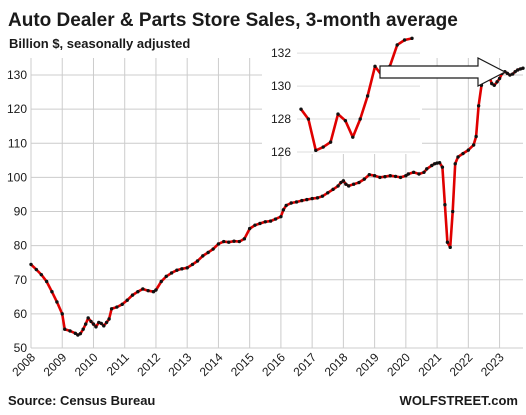 This screenshot has height=415, width=526. Describe the element at coordinates (99, 43) in the screenshot. I see `chart-subtitle: Billion $, seasonally adjusted` at that location.